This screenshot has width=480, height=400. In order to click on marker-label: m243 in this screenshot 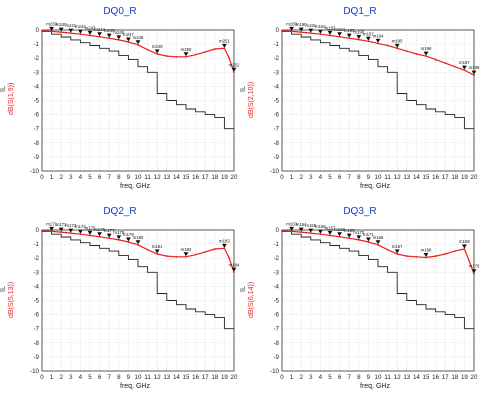, I will do `click(90, 27)`.